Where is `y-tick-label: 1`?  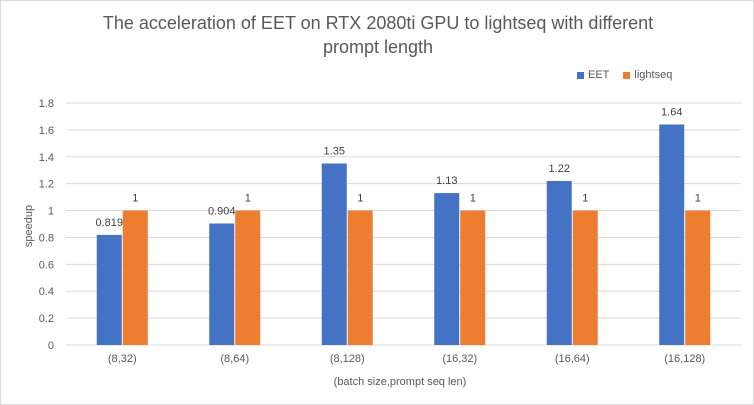
y-tick-label: 1 is located at coordinates (51, 212).